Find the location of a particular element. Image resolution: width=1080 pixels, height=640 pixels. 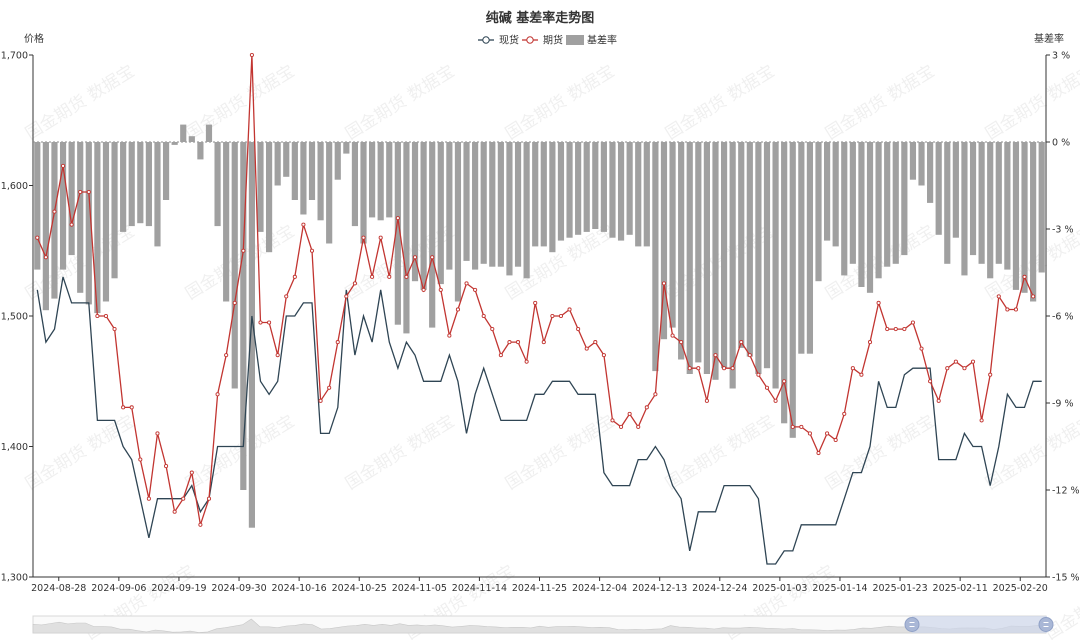

data-zoom-slider is located at coordinates (543, 624).